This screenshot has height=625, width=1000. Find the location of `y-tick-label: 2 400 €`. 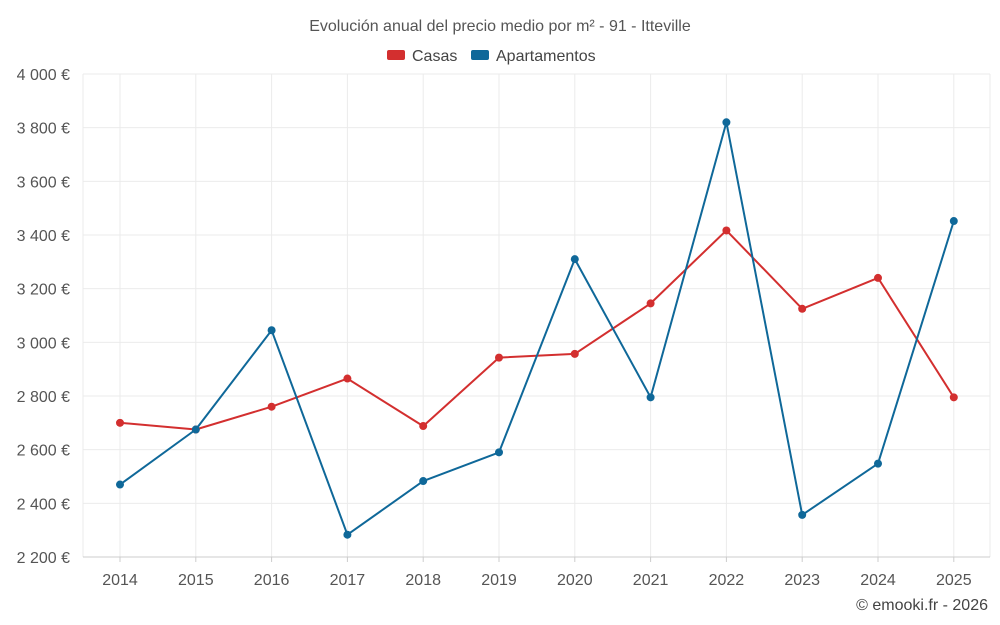

y-tick-label: 2 400 € is located at coordinates (43, 504).